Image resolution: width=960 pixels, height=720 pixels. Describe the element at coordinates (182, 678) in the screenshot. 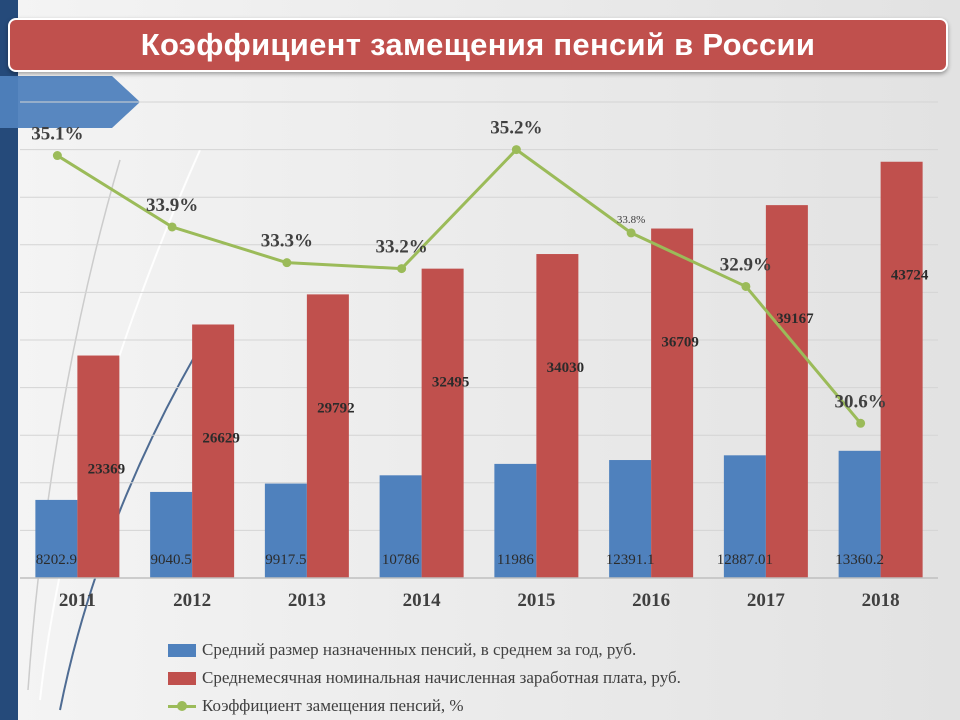

I see `legend-swatch-wage` at that location.